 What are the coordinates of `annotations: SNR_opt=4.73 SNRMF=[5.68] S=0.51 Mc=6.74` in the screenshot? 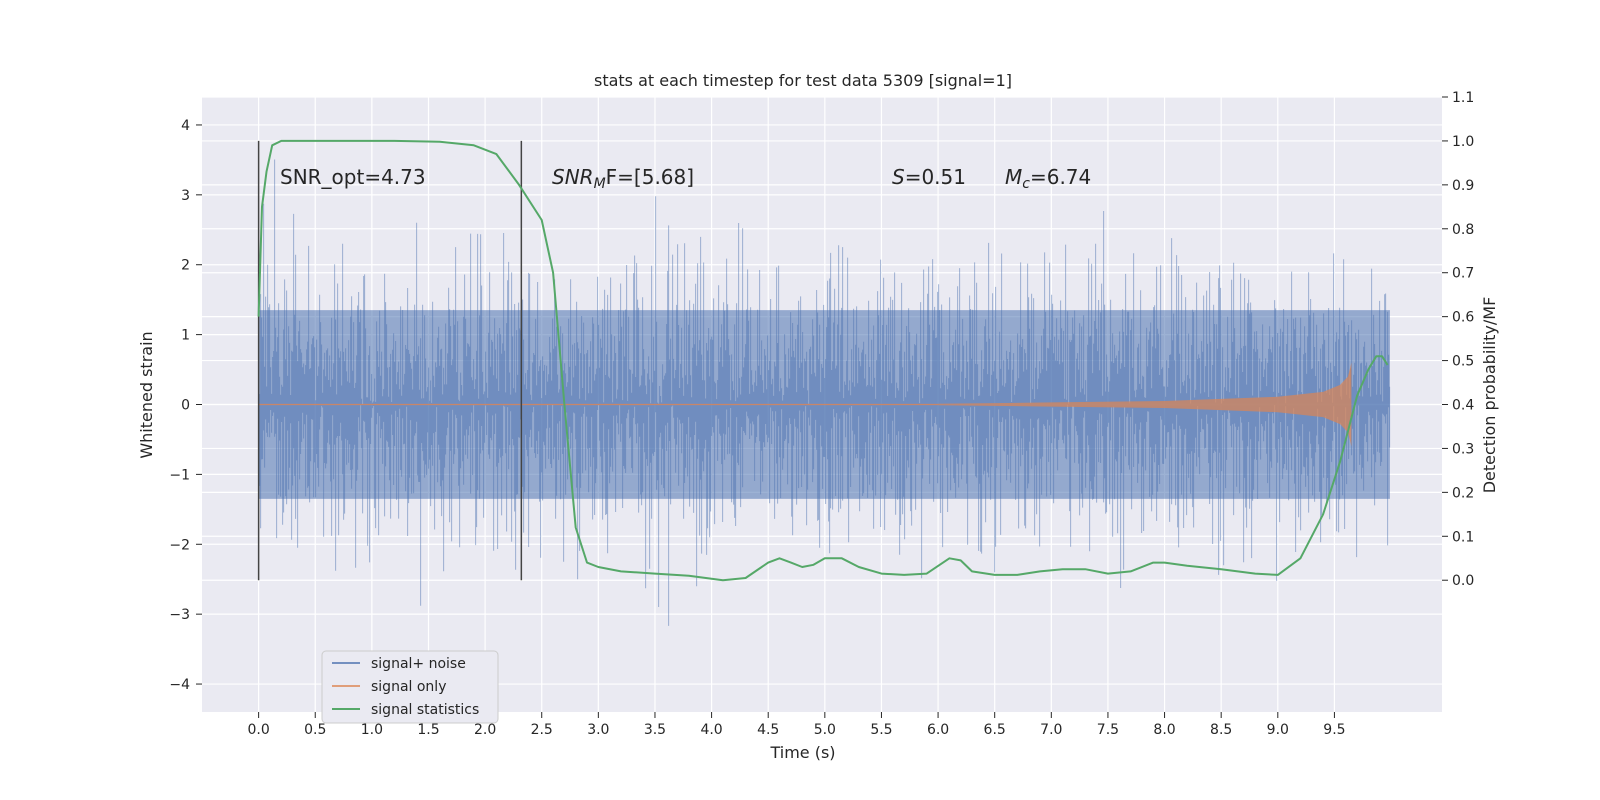 It's located at (685, 178).